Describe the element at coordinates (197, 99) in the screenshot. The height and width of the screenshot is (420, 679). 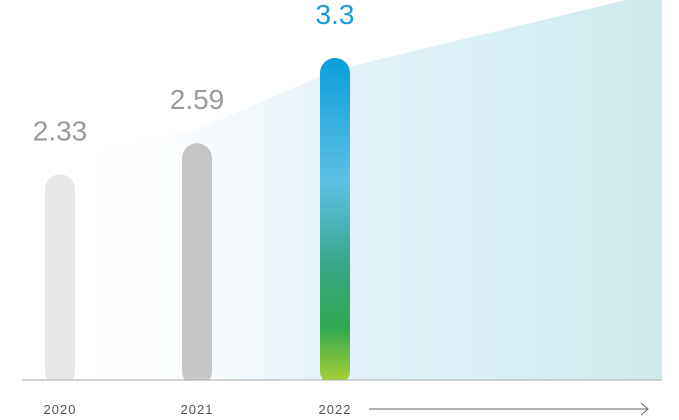
I see `value-label-2021: 2.59` at that location.